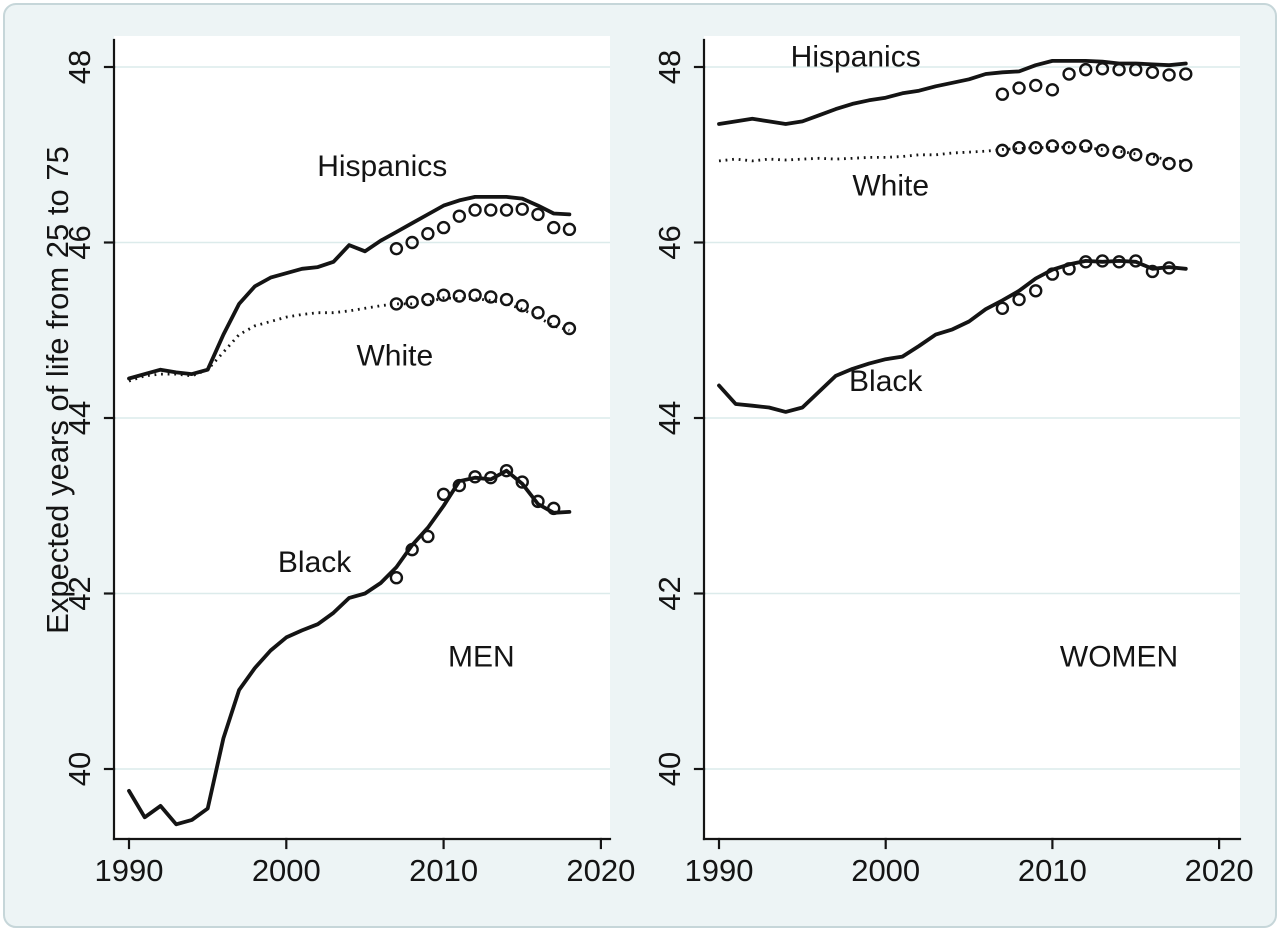  What do you see at coordinates (1085, 285) in the screenshot?
I see `series-black-markers-women` at bounding box center [1085, 285].